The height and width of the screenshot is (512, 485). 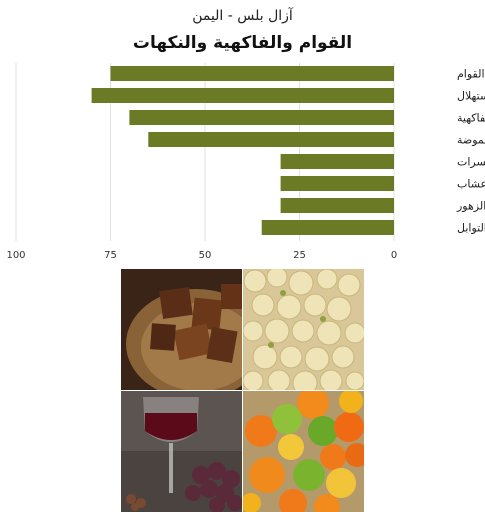 What do you see at coordinates (471, 162) in the screenshot?
I see `category-label: المكسرات` at bounding box center [471, 162].